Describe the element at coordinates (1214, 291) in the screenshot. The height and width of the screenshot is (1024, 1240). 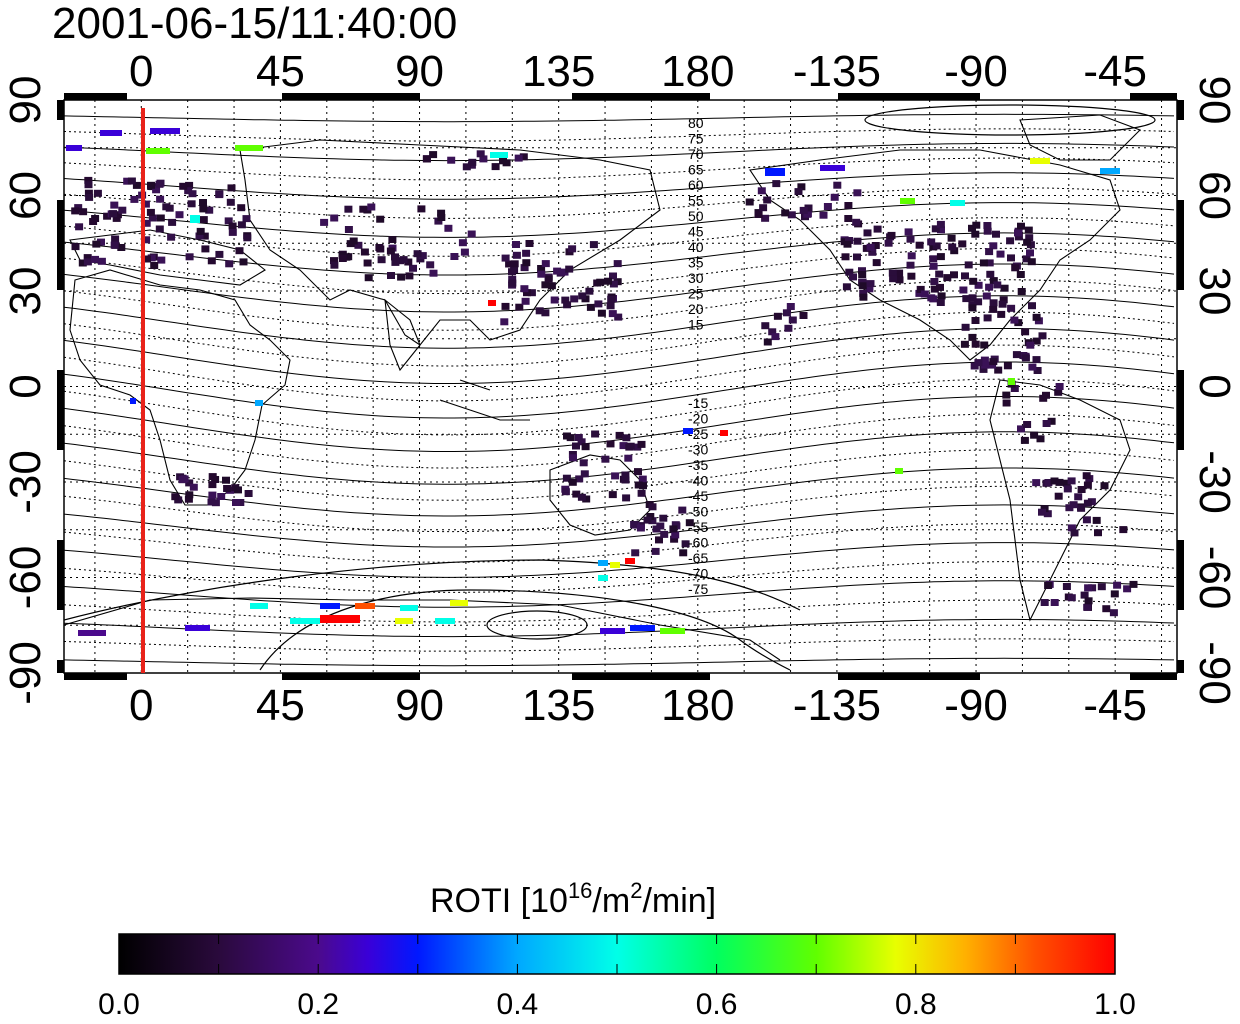
I see `lat-tick-label-right: 30` at that location.